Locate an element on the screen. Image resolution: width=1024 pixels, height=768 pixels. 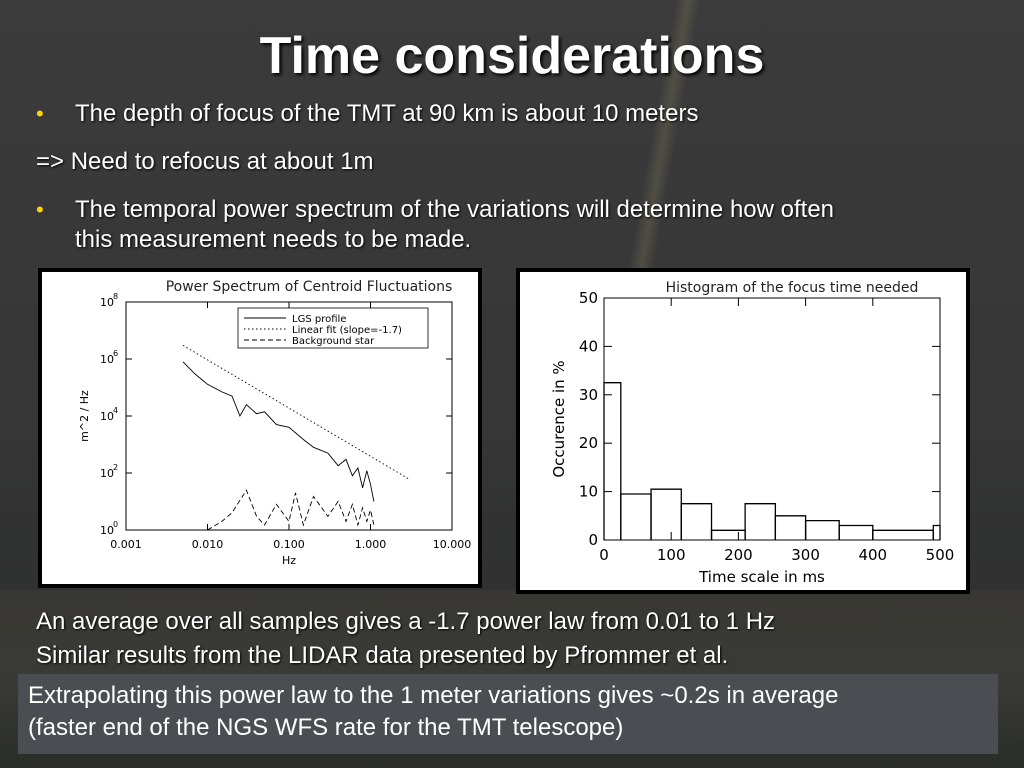
slide-title: Time considerations is located at coordinates (512, 56).